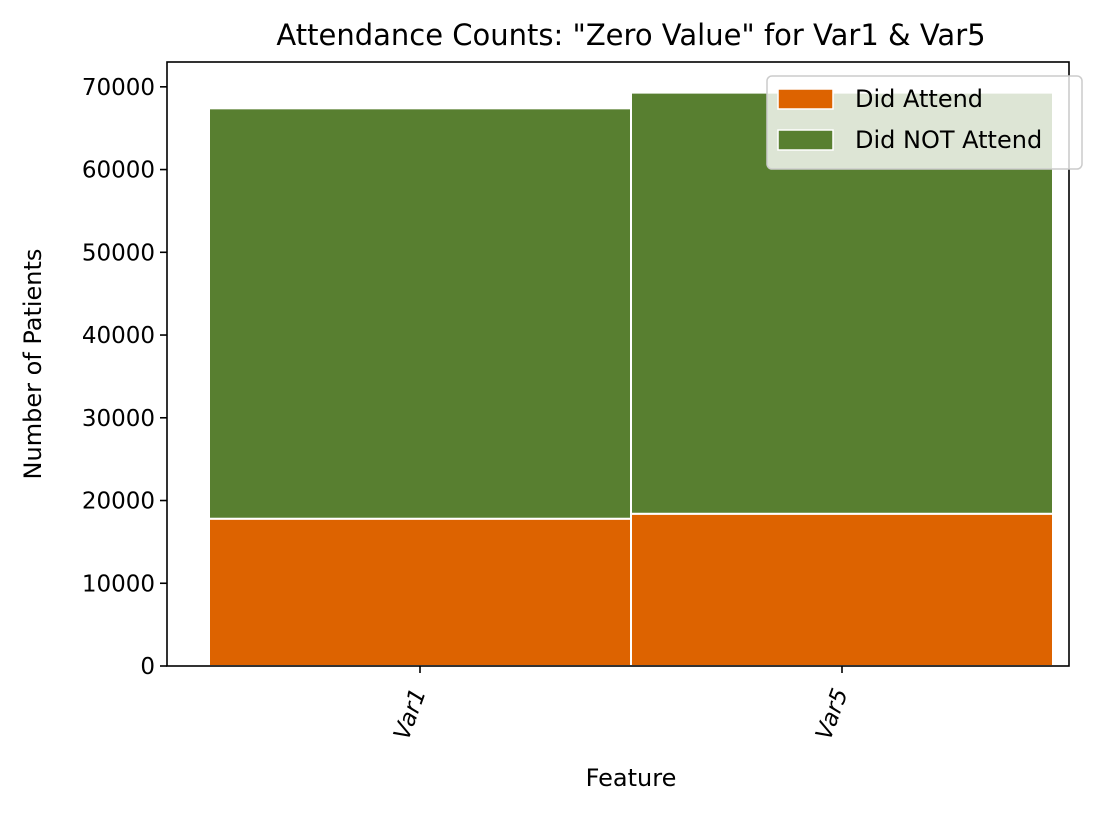 The width and height of the screenshot is (1116, 818). Describe the element at coordinates (420, 592) in the screenshot. I see `bar-var1-did-attend` at that location.